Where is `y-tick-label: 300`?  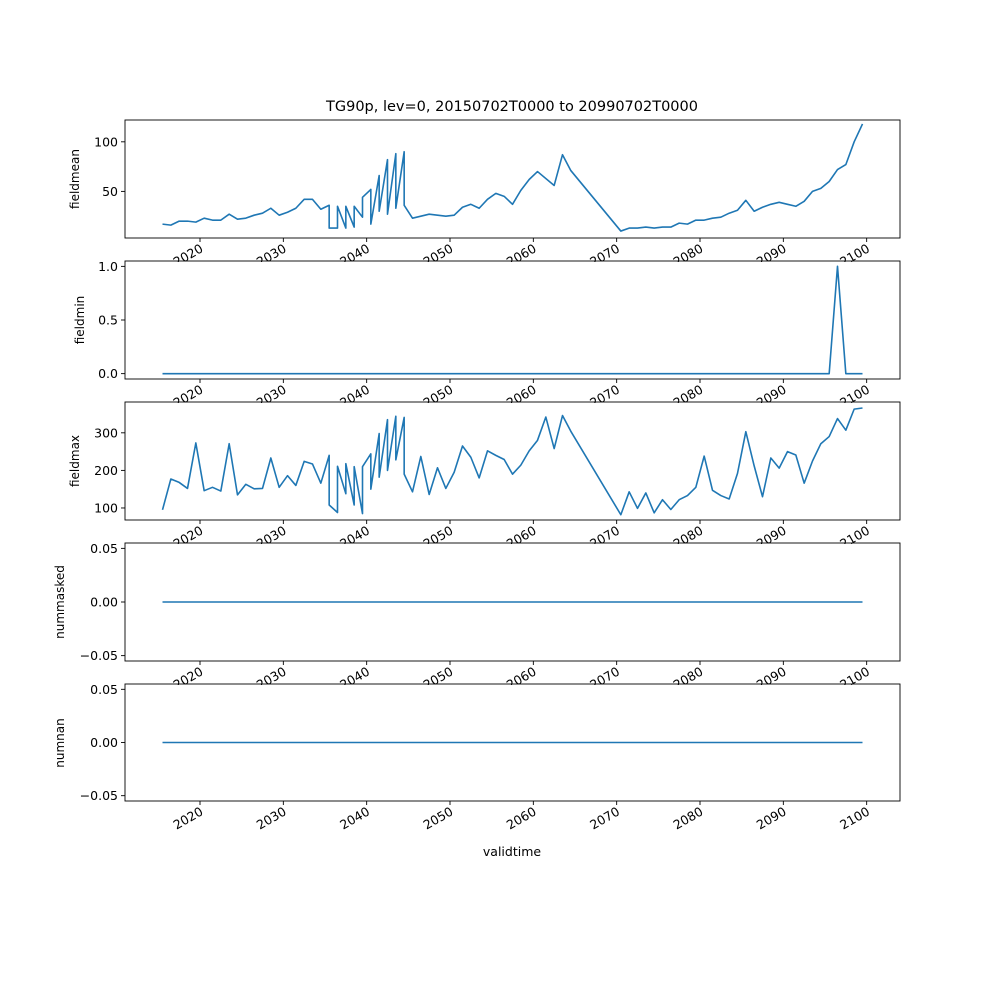
y-tick-label: 300 is located at coordinates (106, 432).